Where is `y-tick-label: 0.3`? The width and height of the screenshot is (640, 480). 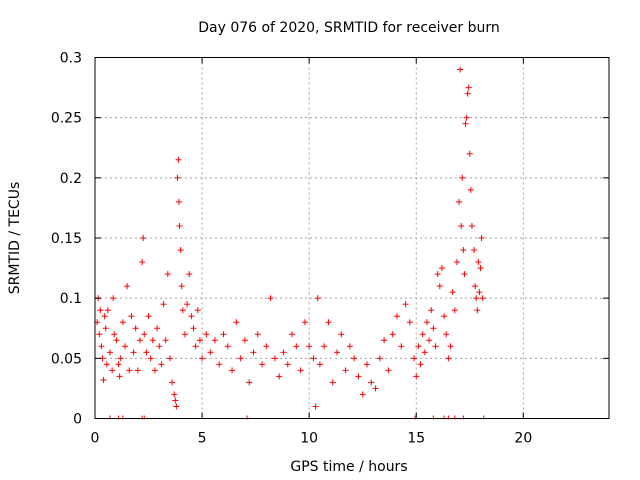
y-tick-label: 0.3 is located at coordinates (71, 59).